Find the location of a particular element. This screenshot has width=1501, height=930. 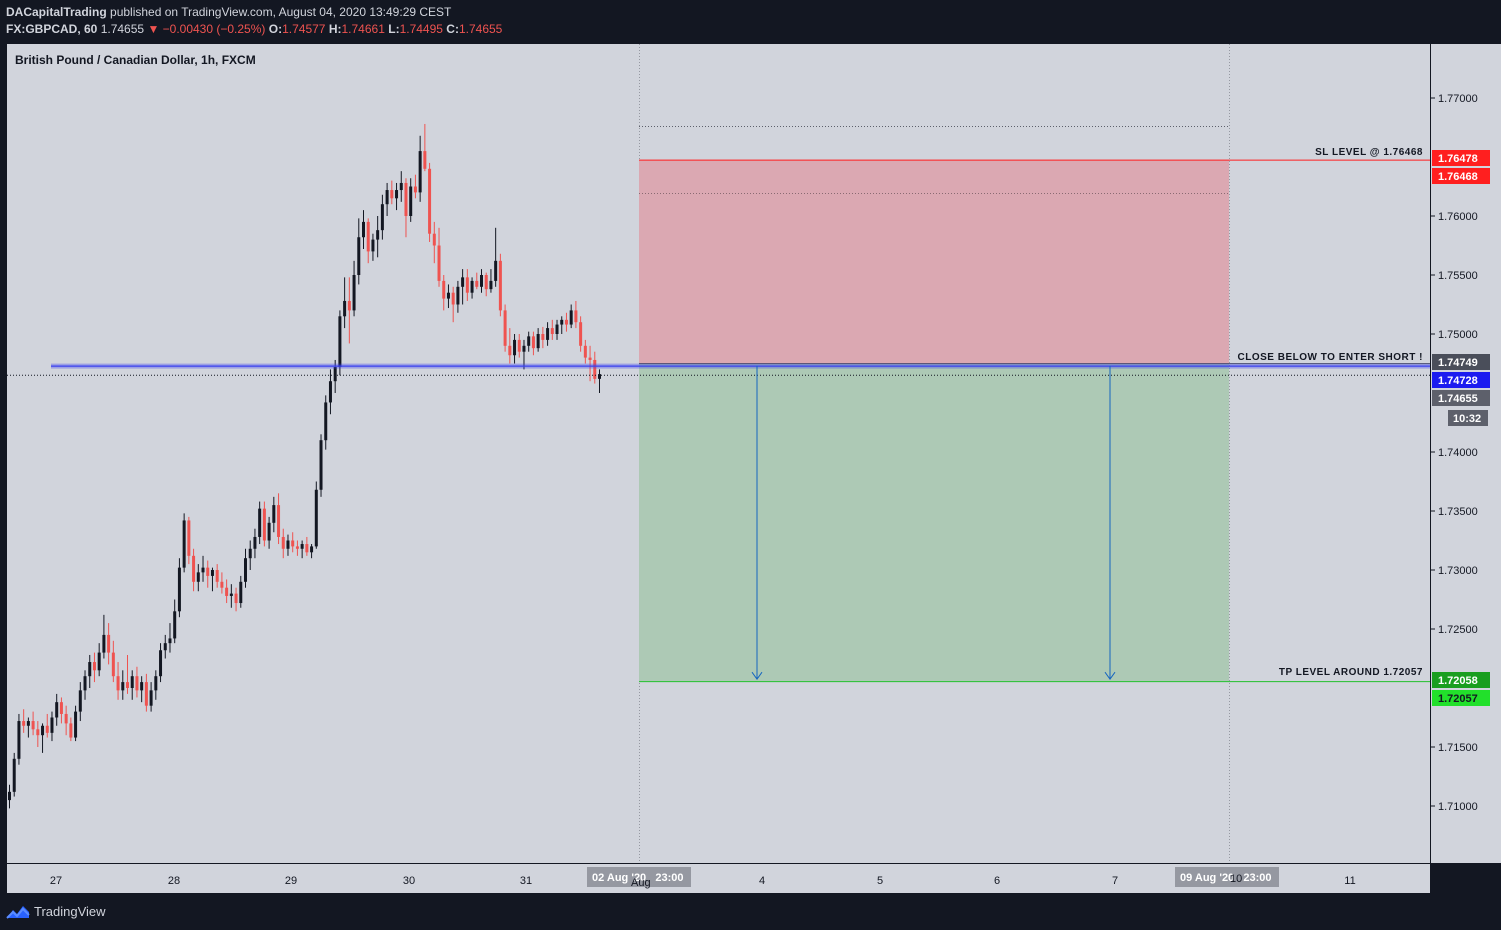

entry-annotation: CLOSE BELOW TO ENTER SHORT ! is located at coordinates (1330, 357).